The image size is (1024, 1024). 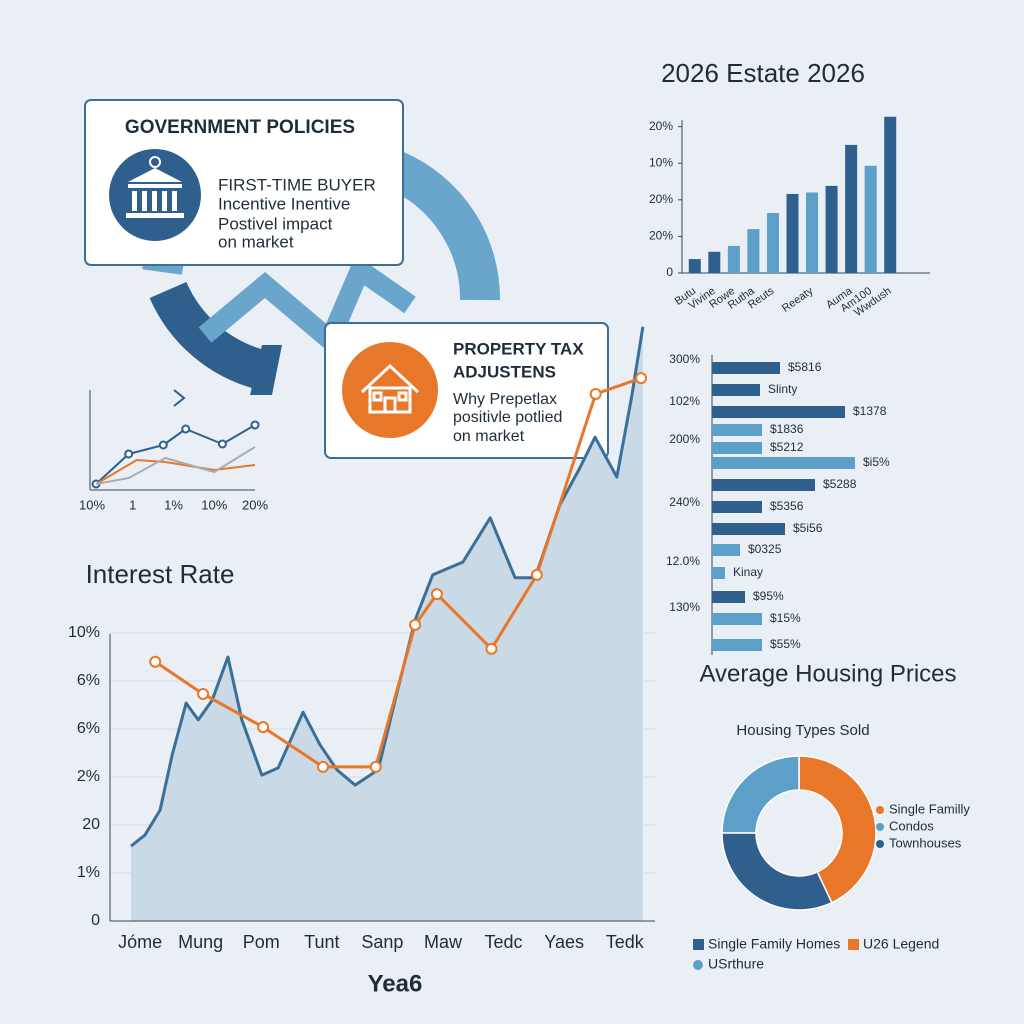 What do you see at coordinates (140, 942) in the screenshot?
I see `x-tick-label: Jóme` at bounding box center [140, 942].